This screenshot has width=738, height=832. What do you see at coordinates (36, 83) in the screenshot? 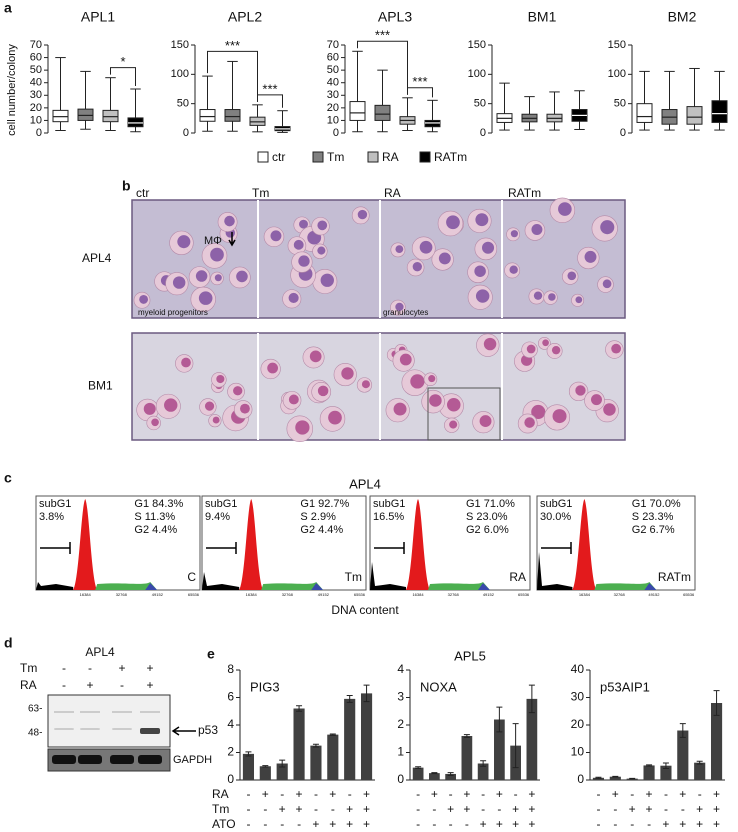
I see `y-tick-label: 40` at bounding box center [36, 83].